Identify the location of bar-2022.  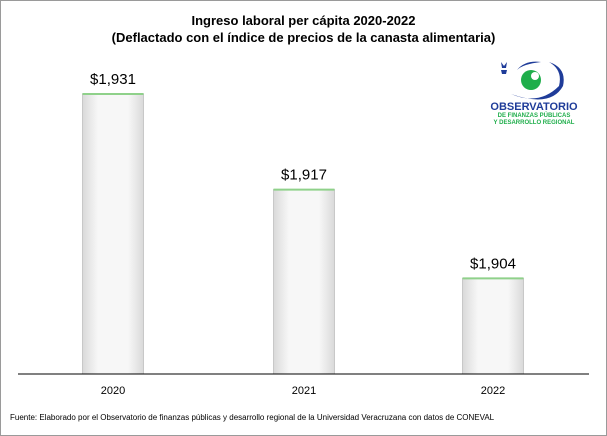
(493, 326).